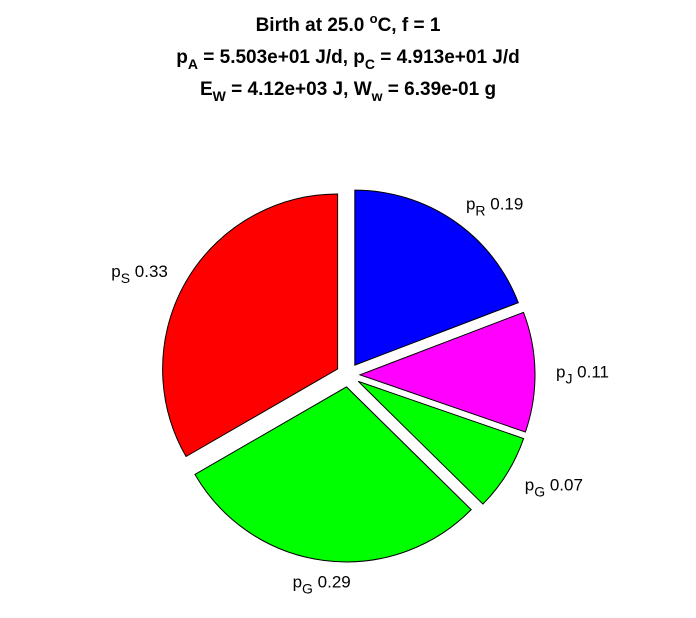  Describe the element at coordinates (192, 64) in the screenshot. I see `title-pa-sub: A` at that location.